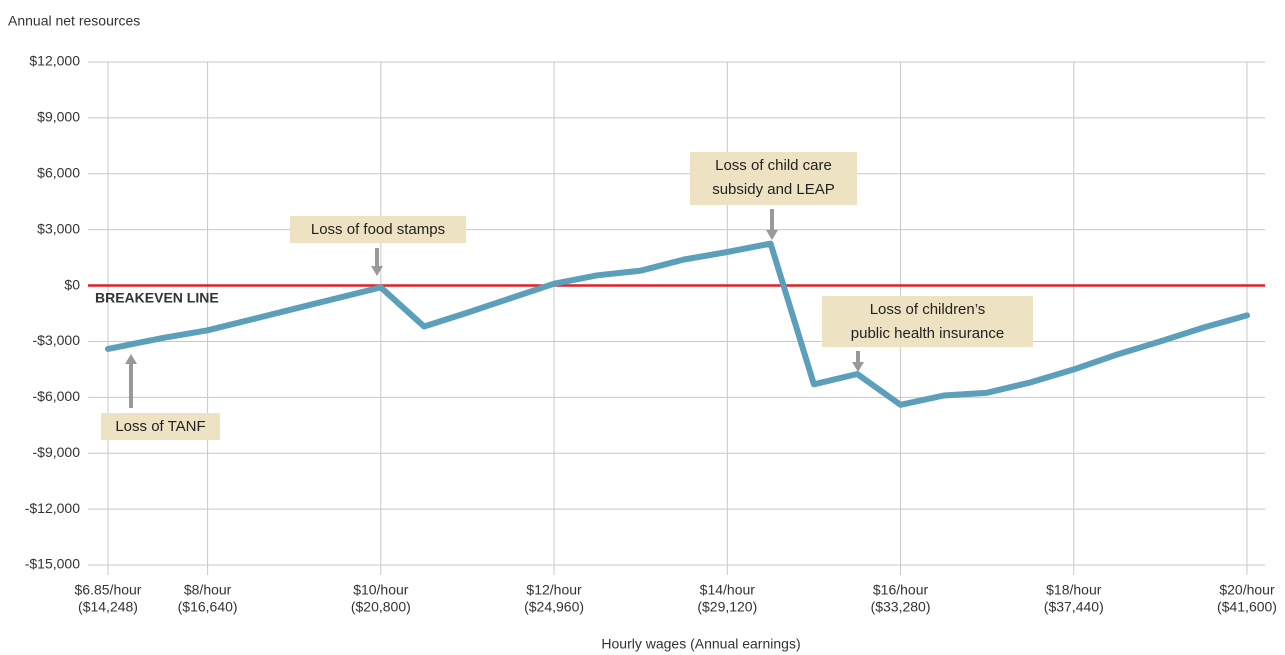  I want to click on y-tick-label: -$9,000, so click(57, 452).